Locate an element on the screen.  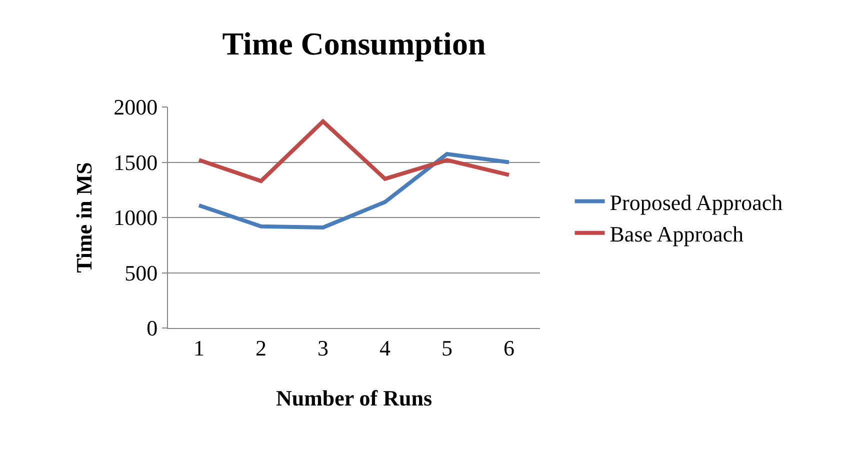
x-tick-label: 4 is located at coordinates (385, 347).